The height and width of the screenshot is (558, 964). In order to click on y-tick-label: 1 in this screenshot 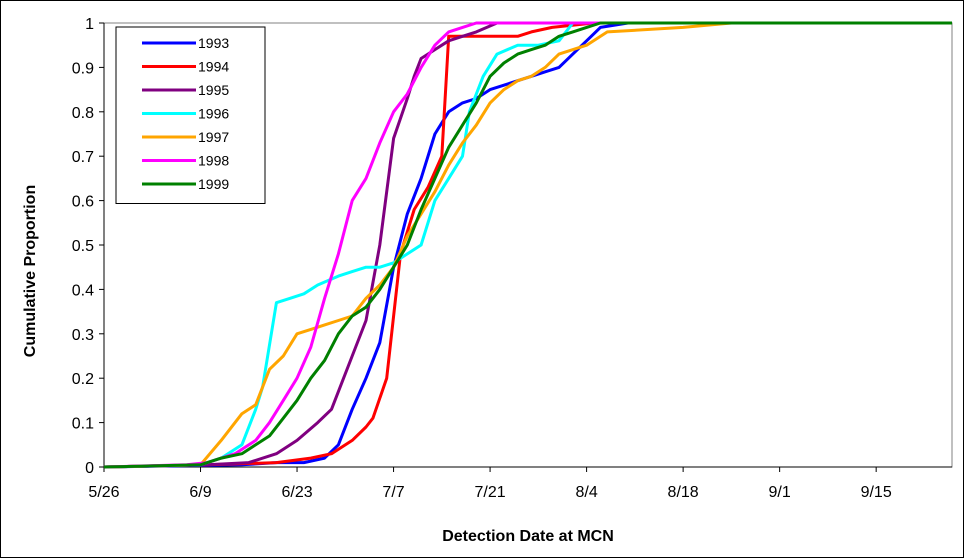, I will do `click(89, 24)`.